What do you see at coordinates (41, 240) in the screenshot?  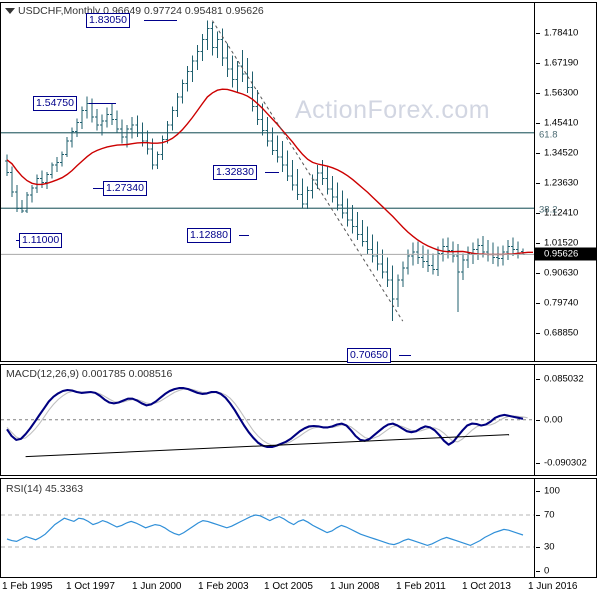 I see `price-label-111000: 1.11000` at bounding box center [41, 240].